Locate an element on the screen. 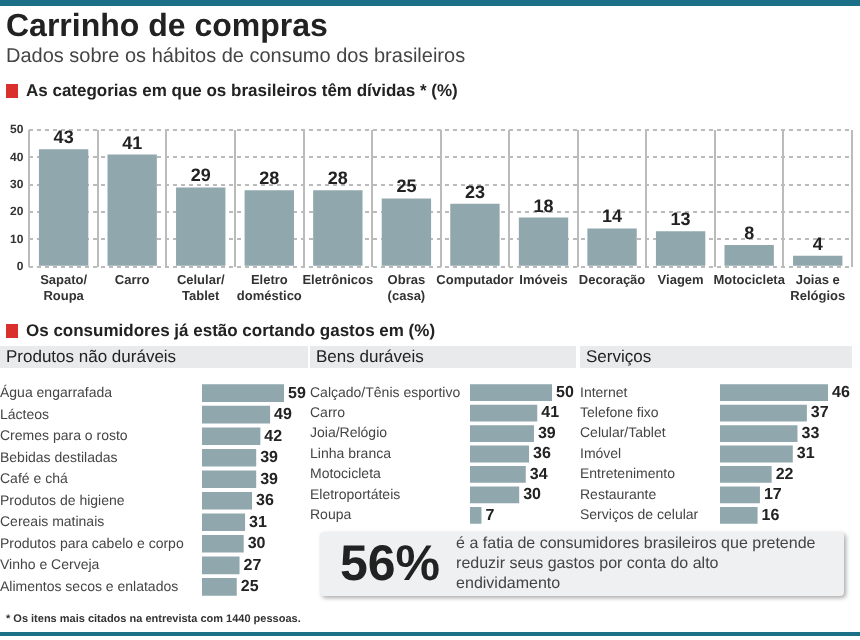 The height and width of the screenshot is (640, 860). text: 56% is located at coordinates (389, 564).